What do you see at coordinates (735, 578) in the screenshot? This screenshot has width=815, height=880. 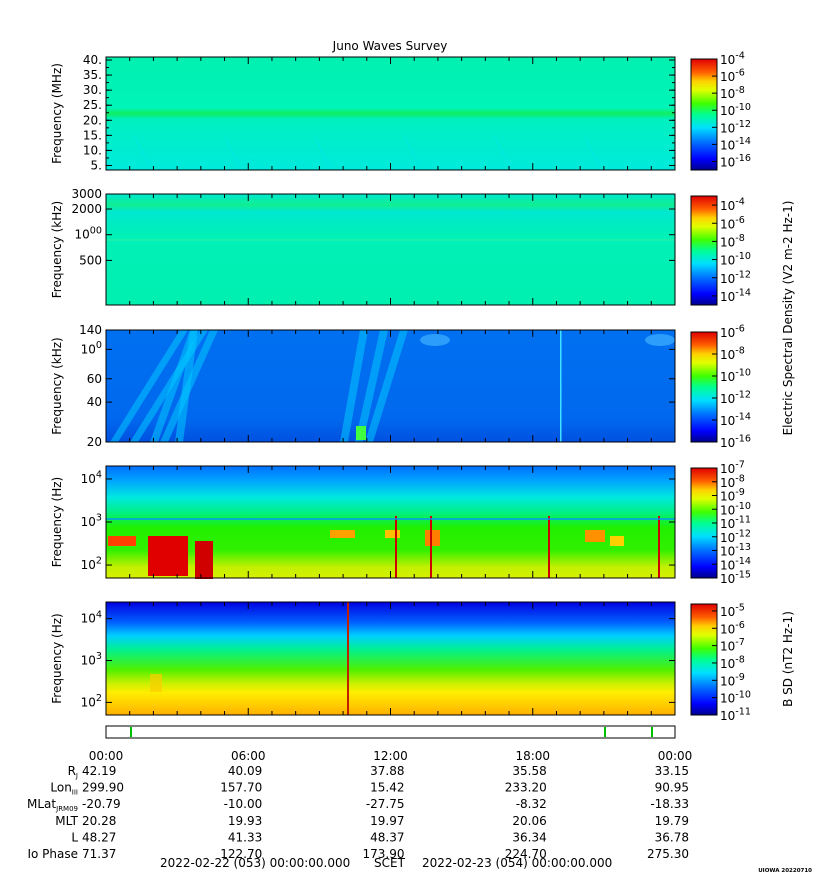 I see `colorbar-tick-label: 10⁻¹⁵` at bounding box center [735, 578].